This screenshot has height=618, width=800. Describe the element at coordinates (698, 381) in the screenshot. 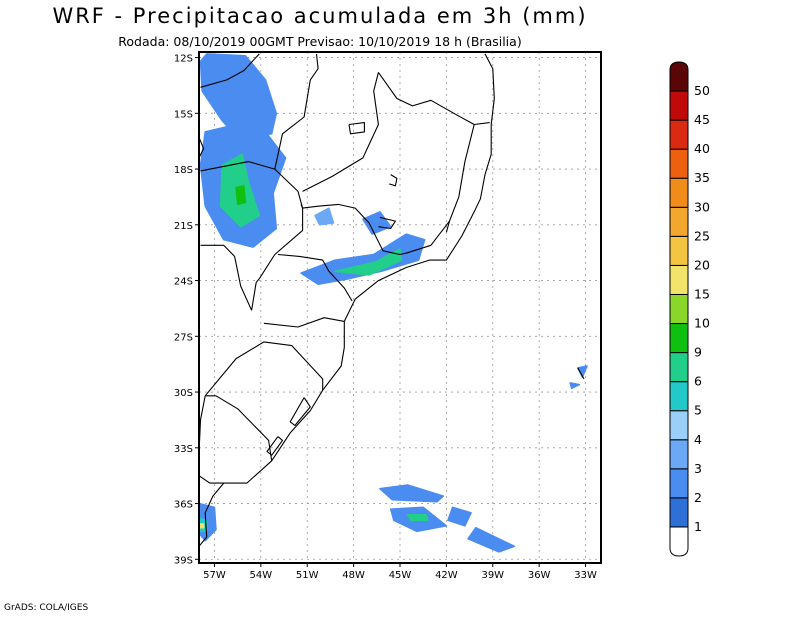

I see `colorbar-label: 6` at that location.